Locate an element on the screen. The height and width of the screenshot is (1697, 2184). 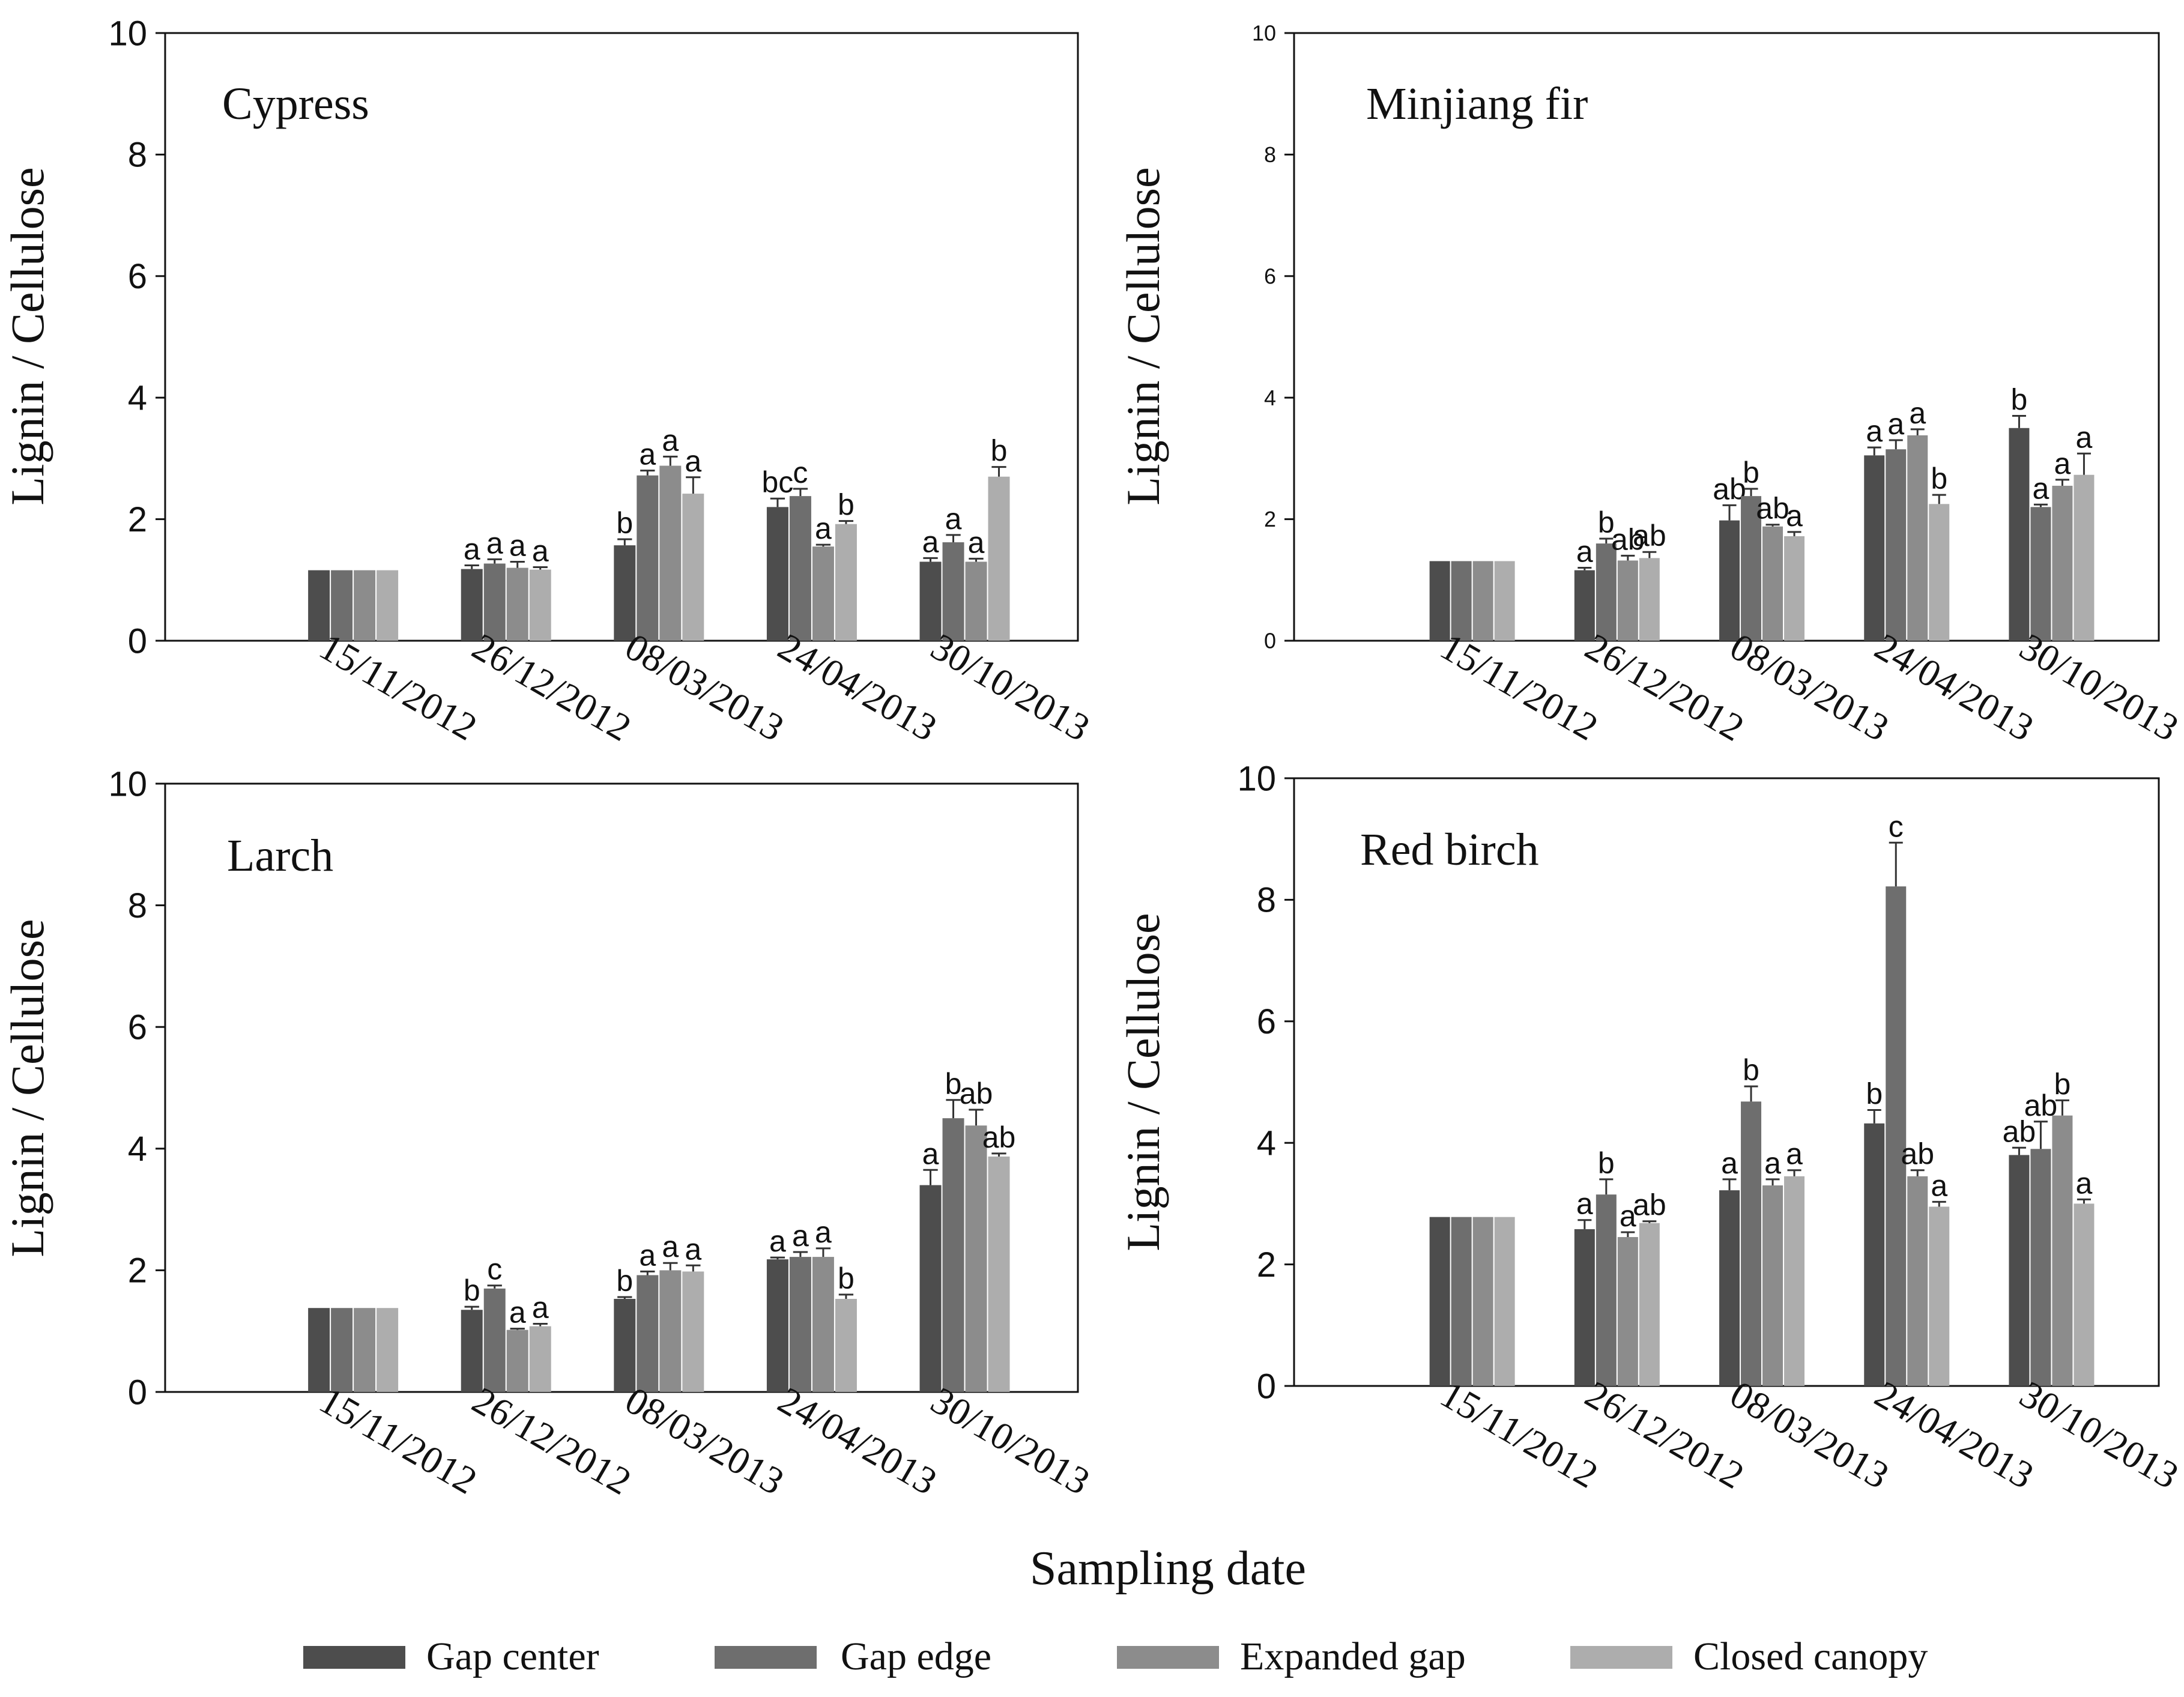
y-tick-label: 2 is located at coordinates (137, 1271).